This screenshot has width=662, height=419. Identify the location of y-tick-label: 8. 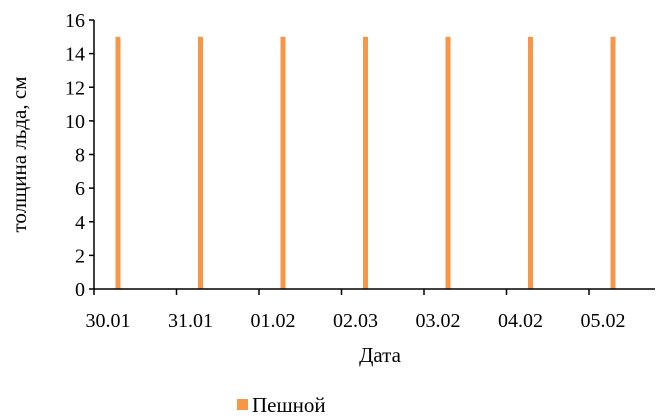
(80, 156).